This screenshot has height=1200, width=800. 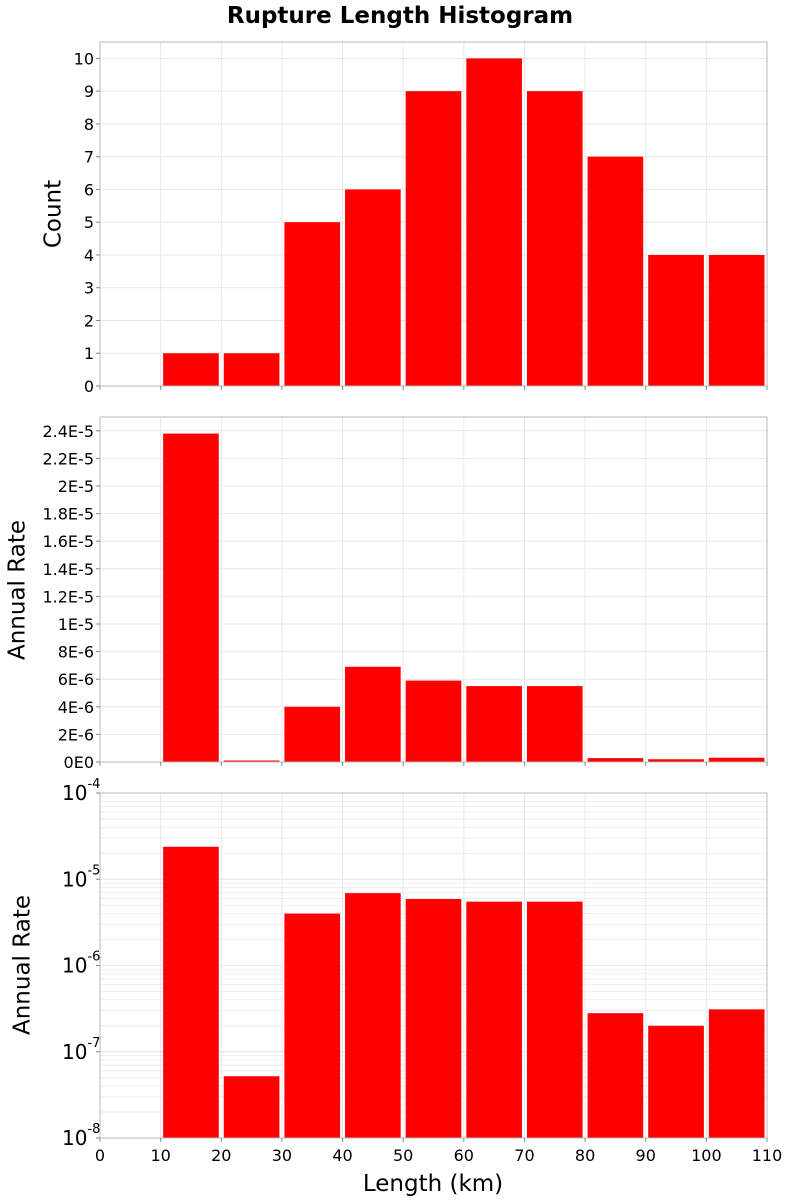 What do you see at coordinates (89, 222) in the screenshot?
I see `y-tick-label: 5` at bounding box center [89, 222].